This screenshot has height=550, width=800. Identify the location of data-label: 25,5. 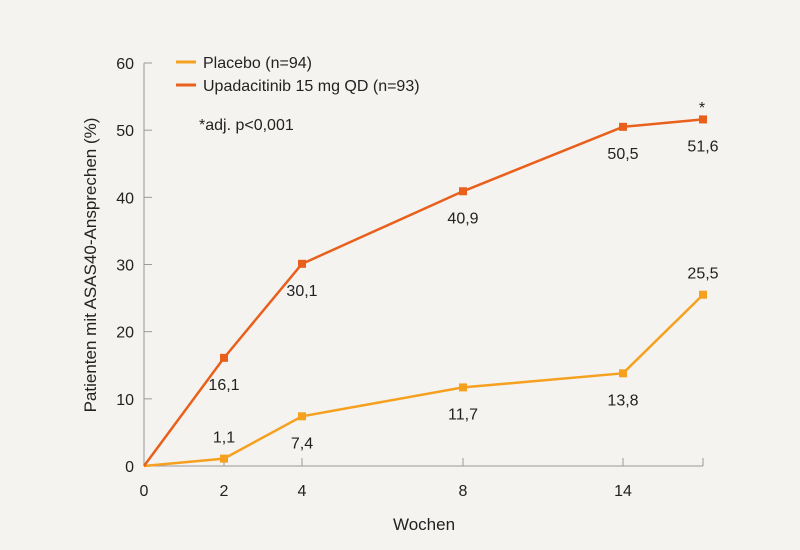
(702, 274).